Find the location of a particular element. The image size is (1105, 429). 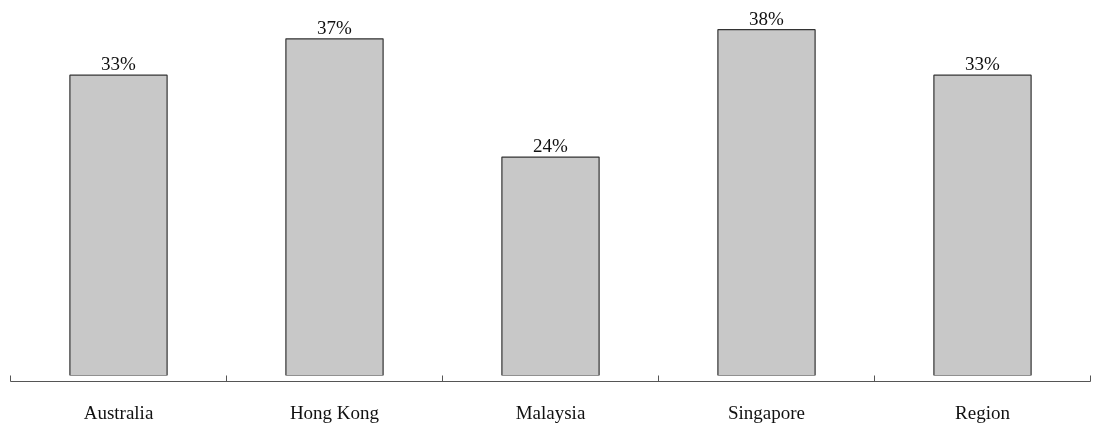

data-label: 37% is located at coordinates (335, 27).